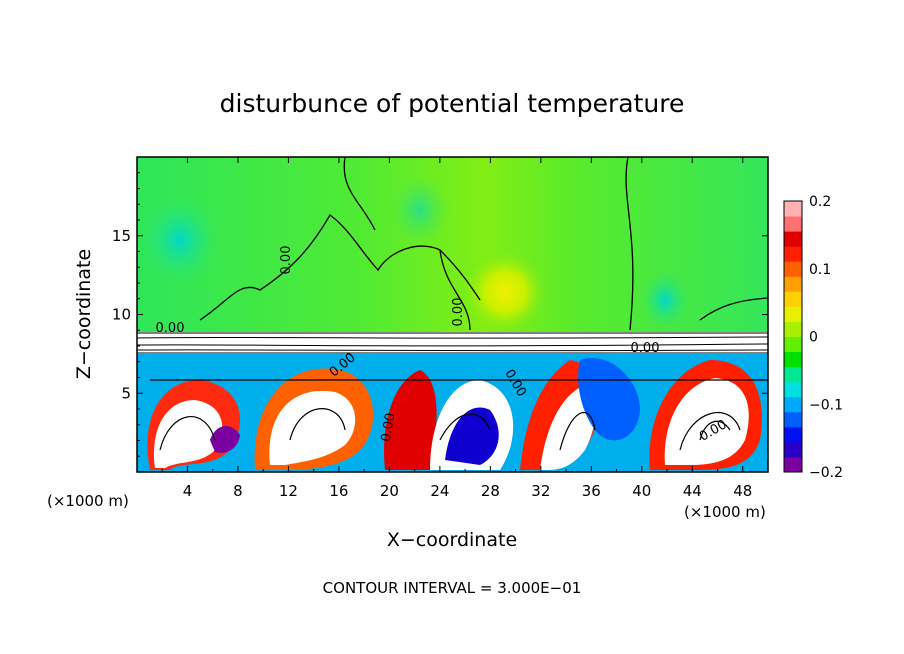  What do you see at coordinates (180, 240) in the screenshot?
I see `cool-anomaly-left` at bounding box center [180, 240].